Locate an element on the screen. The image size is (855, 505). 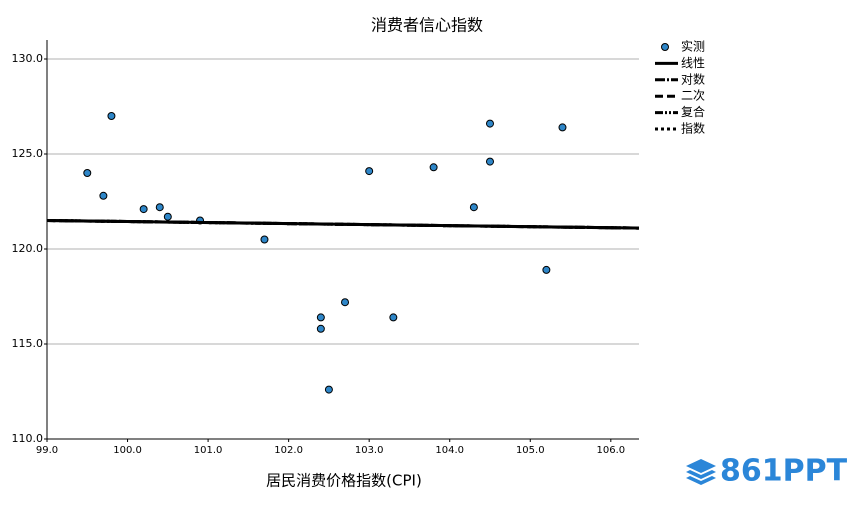
y-tick-label: 125.0 is located at coordinates (28, 153).